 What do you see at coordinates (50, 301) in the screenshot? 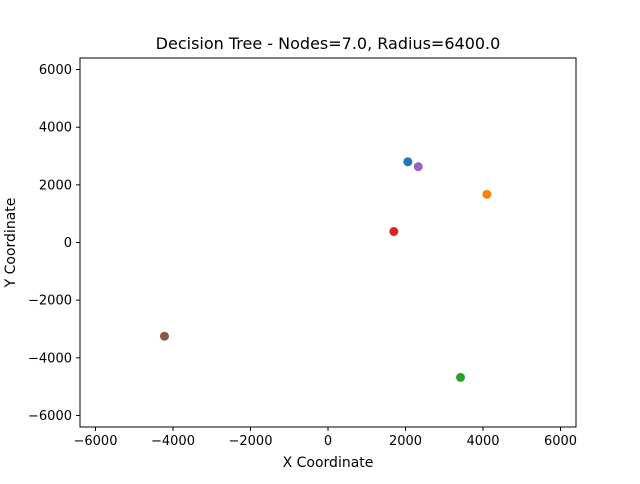
I see `y-tick-label: −2000` at bounding box center [50, 301].